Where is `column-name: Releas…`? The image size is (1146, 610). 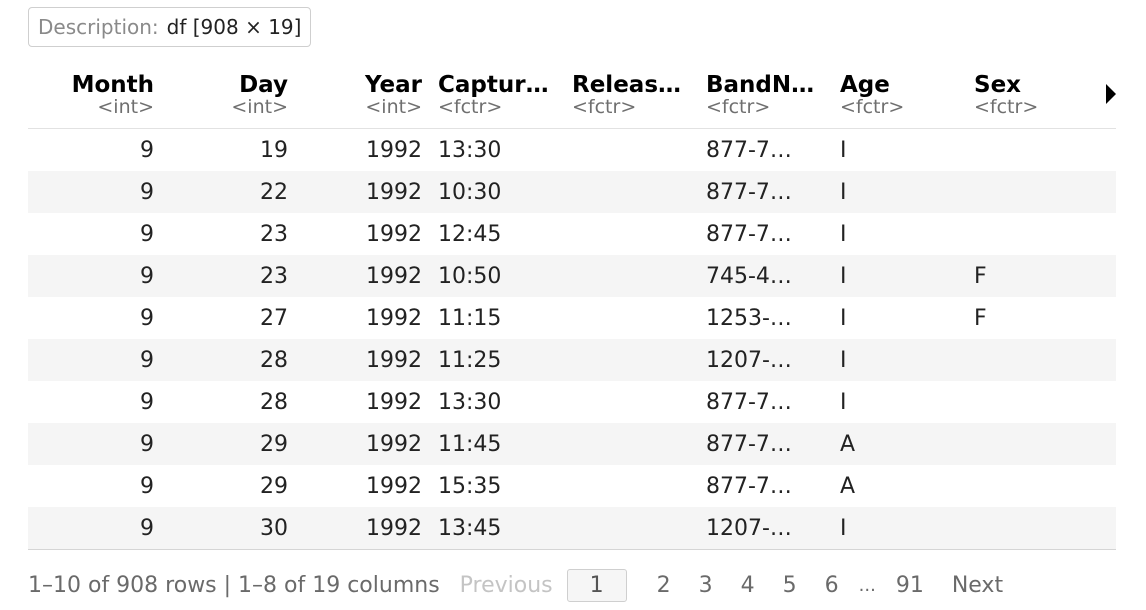
column-name: Releas… is located at coordinates (627, 84).